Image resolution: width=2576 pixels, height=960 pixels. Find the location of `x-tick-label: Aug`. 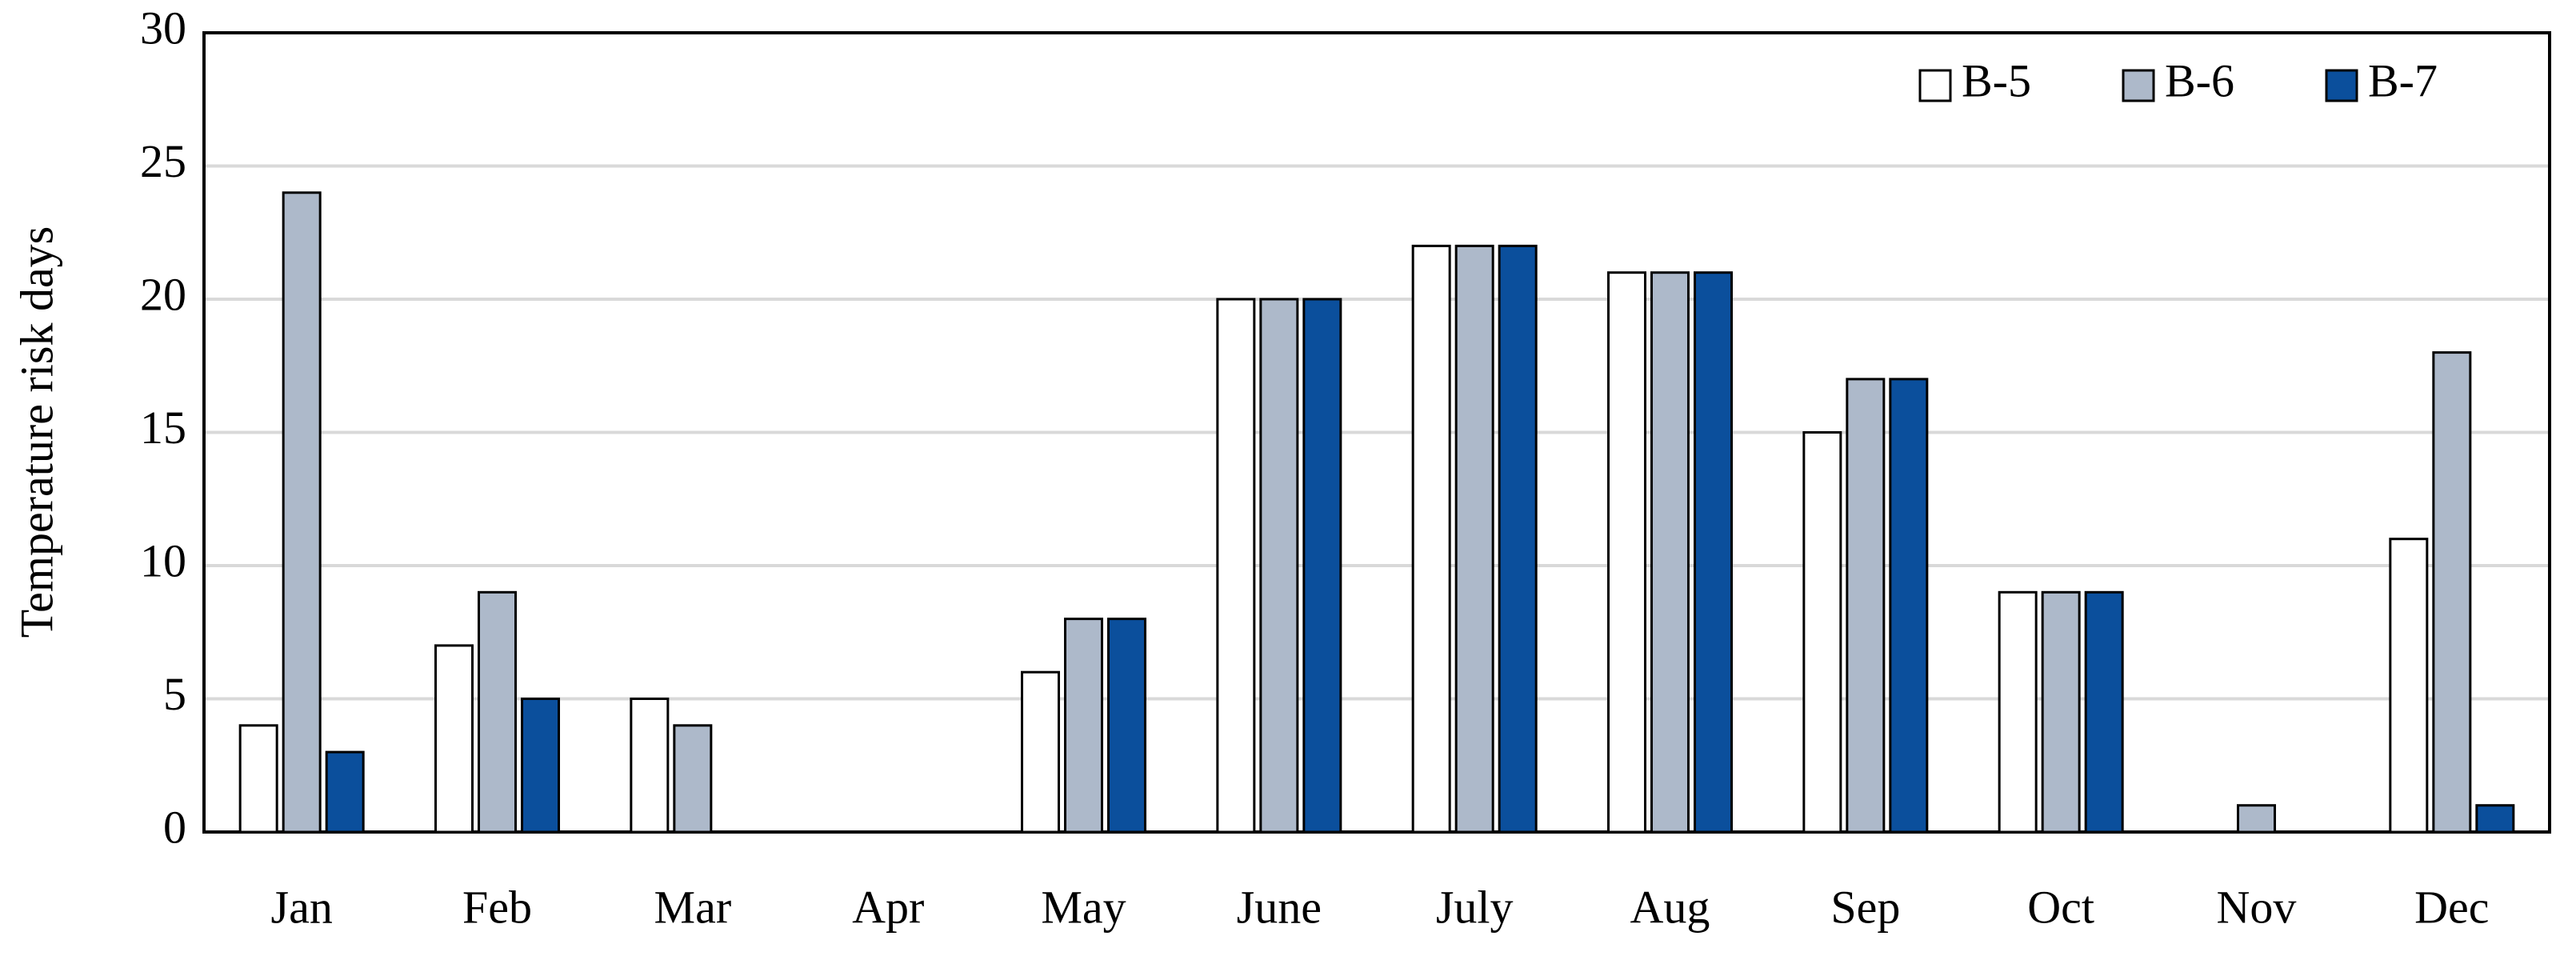

x-tick-label: Aug is located at coordinates (1670, 907).